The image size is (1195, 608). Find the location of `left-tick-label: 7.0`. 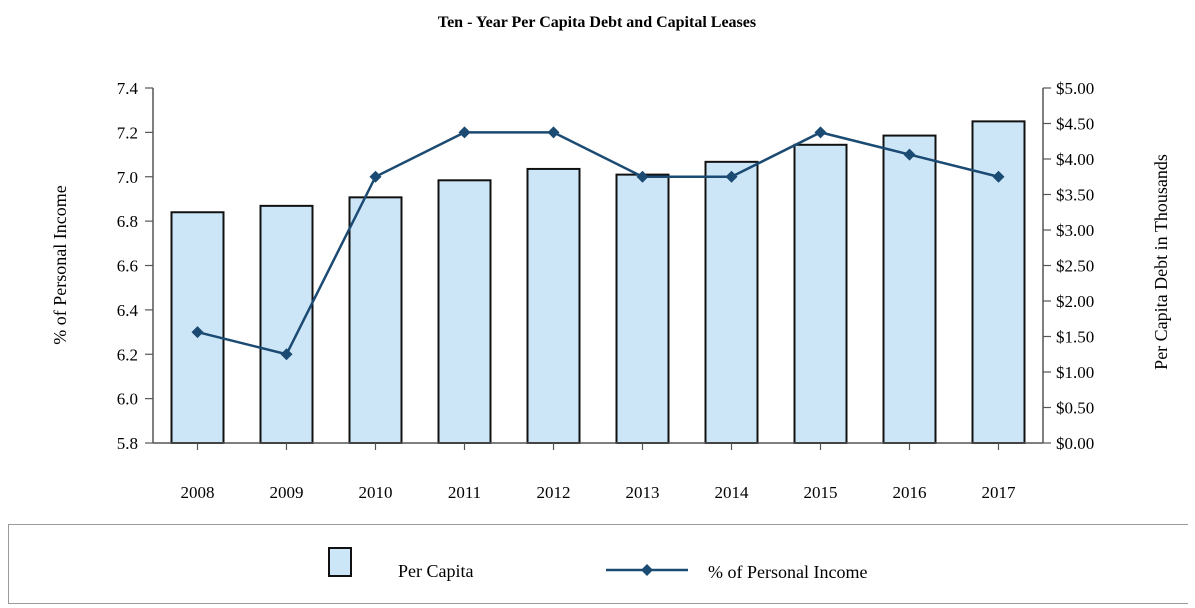

left-tick-label: 7.0 is located at coordinates (127, 177).